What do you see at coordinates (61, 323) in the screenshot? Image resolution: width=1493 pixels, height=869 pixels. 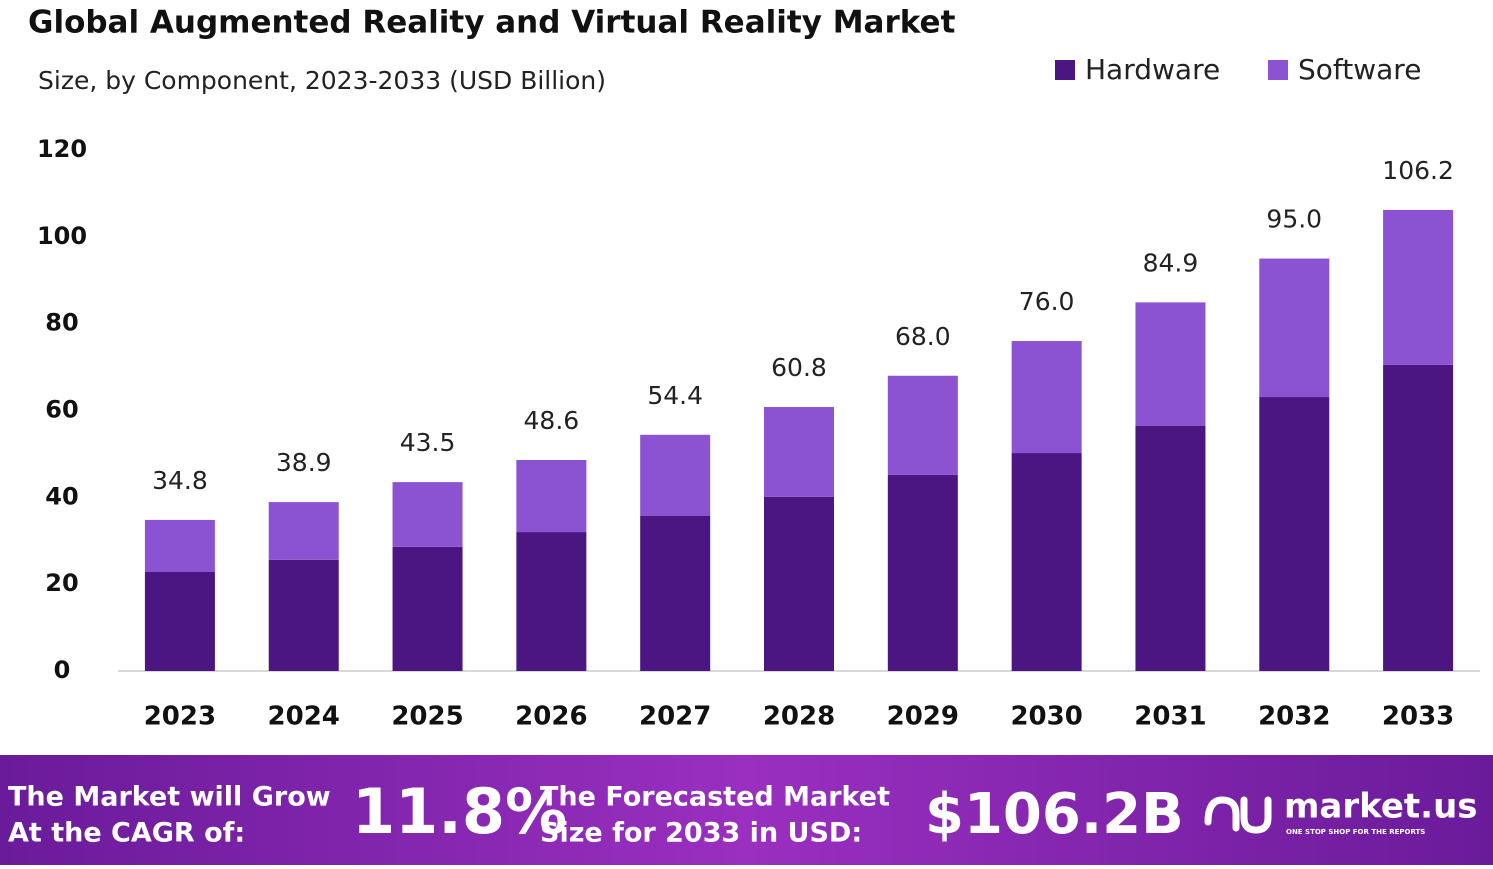 I see `y-tick-label: 80` at bounding box center [61, 323].